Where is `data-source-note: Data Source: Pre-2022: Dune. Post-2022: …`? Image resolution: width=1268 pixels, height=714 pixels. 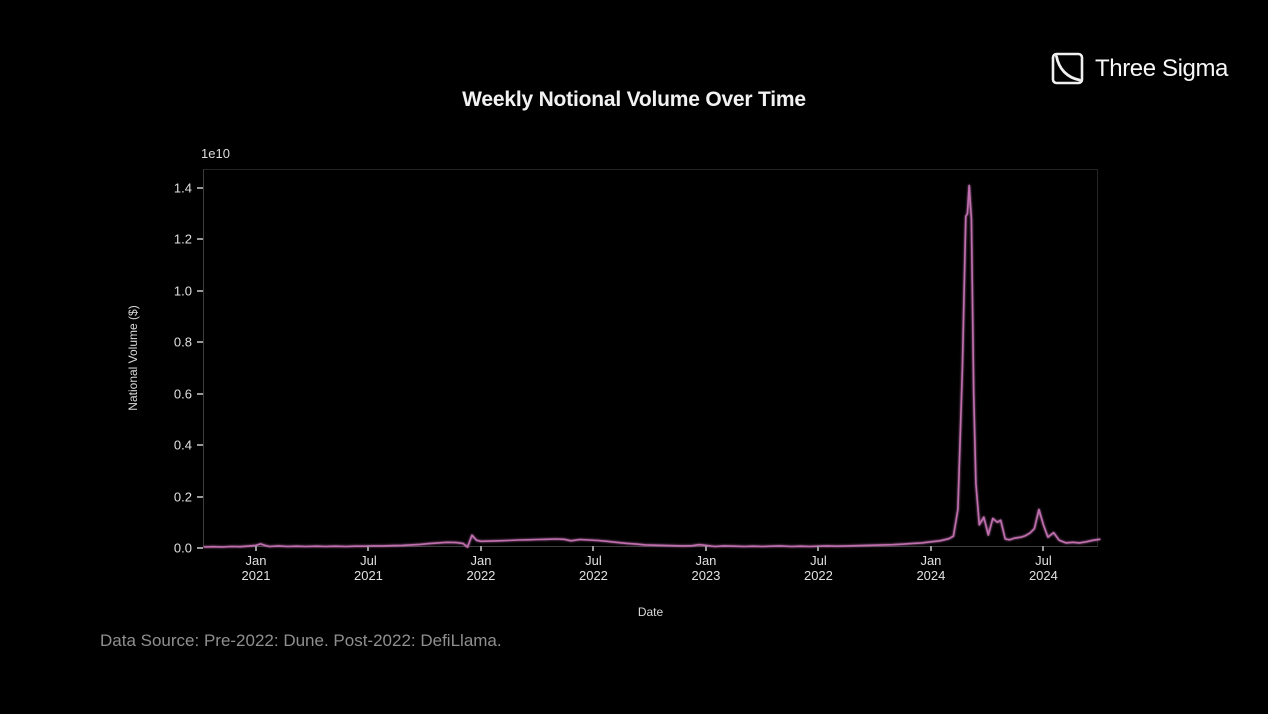 data-source-note: Data Source: Pre-2022: Dune. Post-2022: … is located at coordinates (301, 640).